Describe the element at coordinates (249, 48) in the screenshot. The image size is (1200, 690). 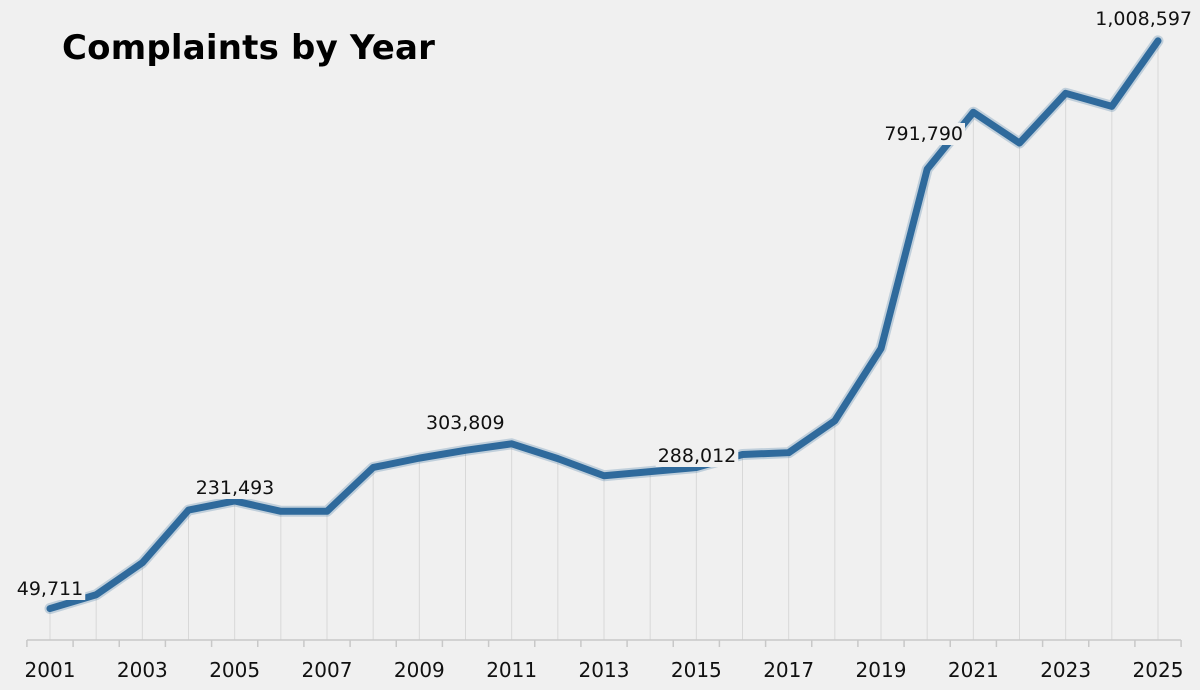
I see `chart-title: Complaints by Year` at that location.